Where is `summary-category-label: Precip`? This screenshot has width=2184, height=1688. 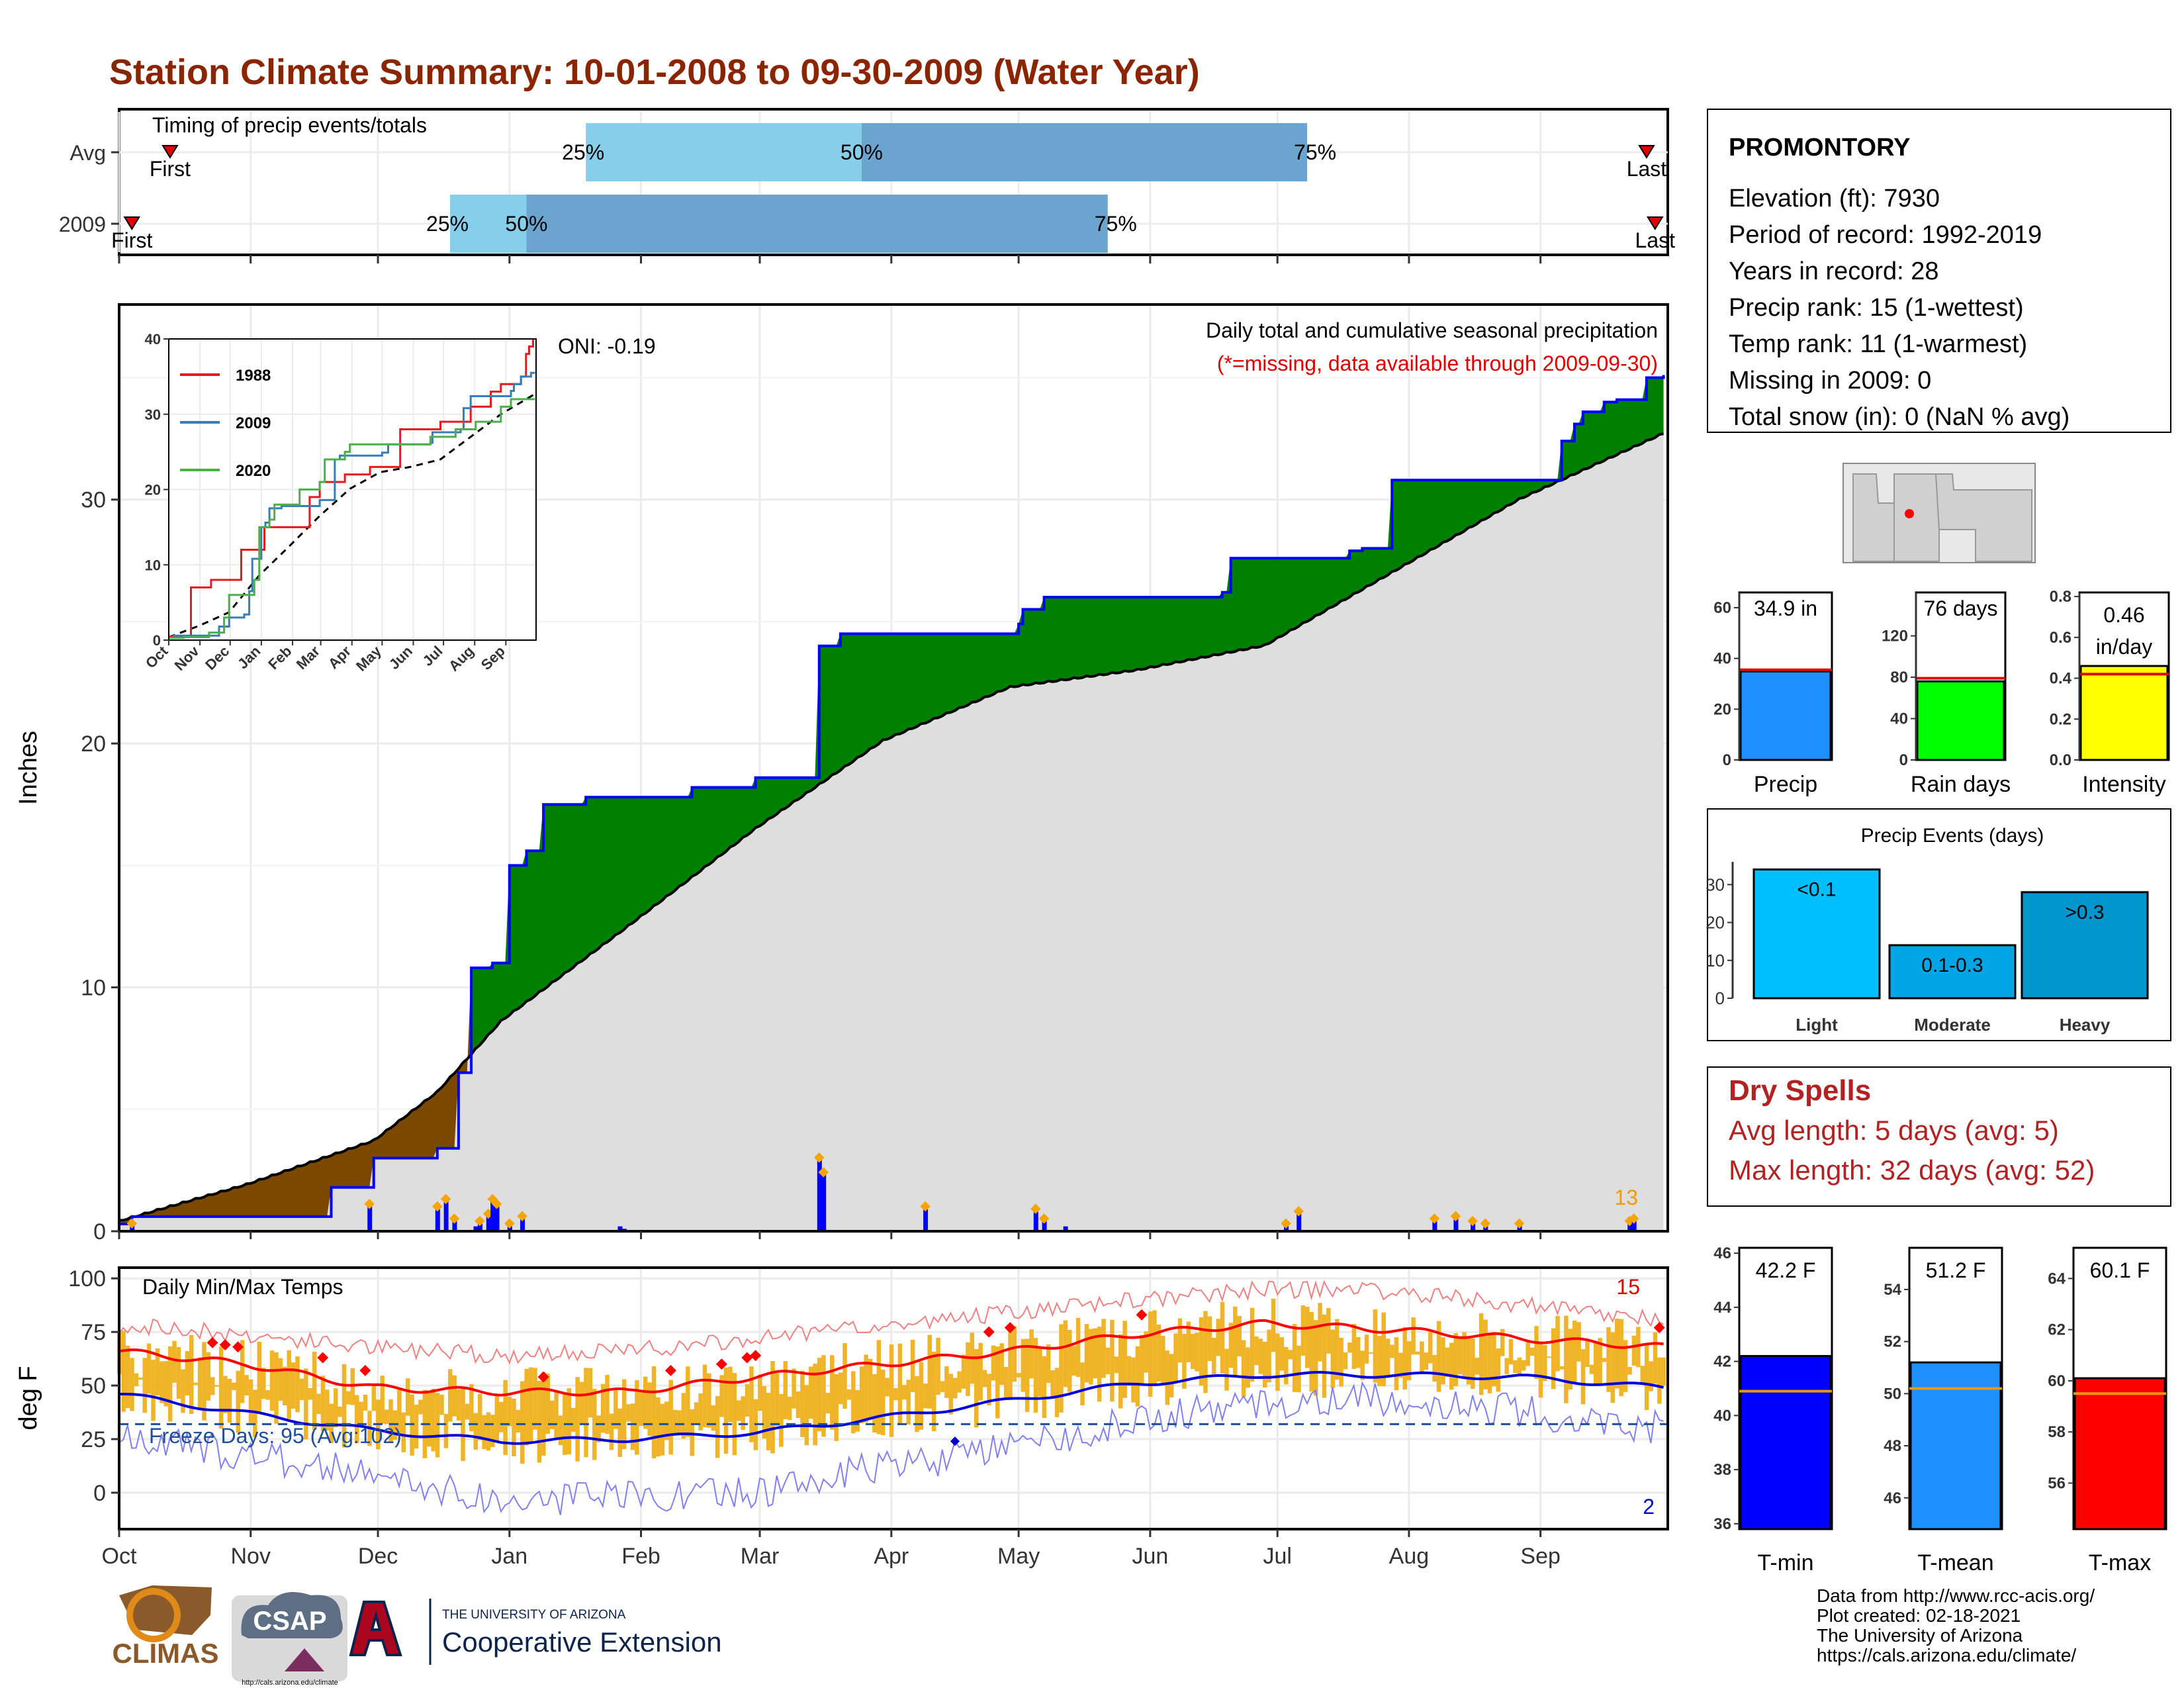
summary-category-label: Precip is located at coordinates (1786, 784).